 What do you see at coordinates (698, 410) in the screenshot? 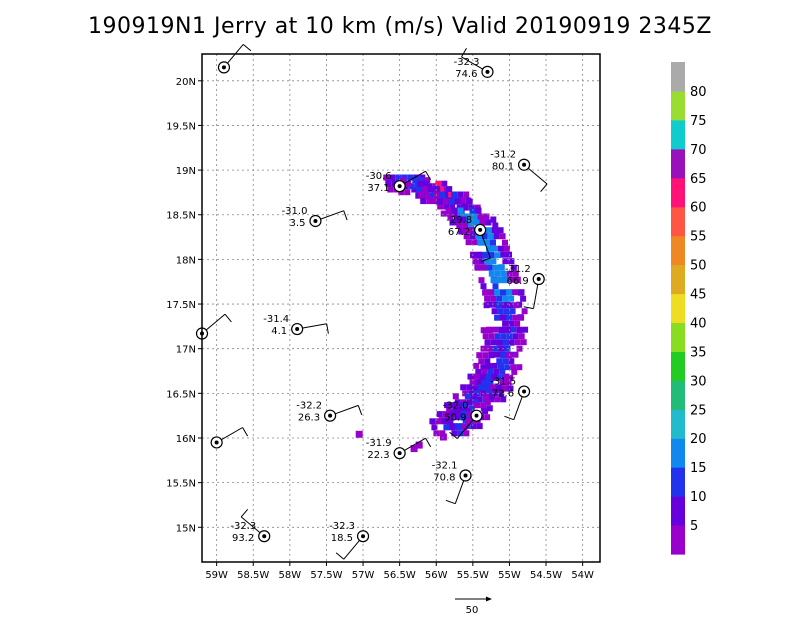
I see `colorbar-label: 25` at bounding box center [698, 410].